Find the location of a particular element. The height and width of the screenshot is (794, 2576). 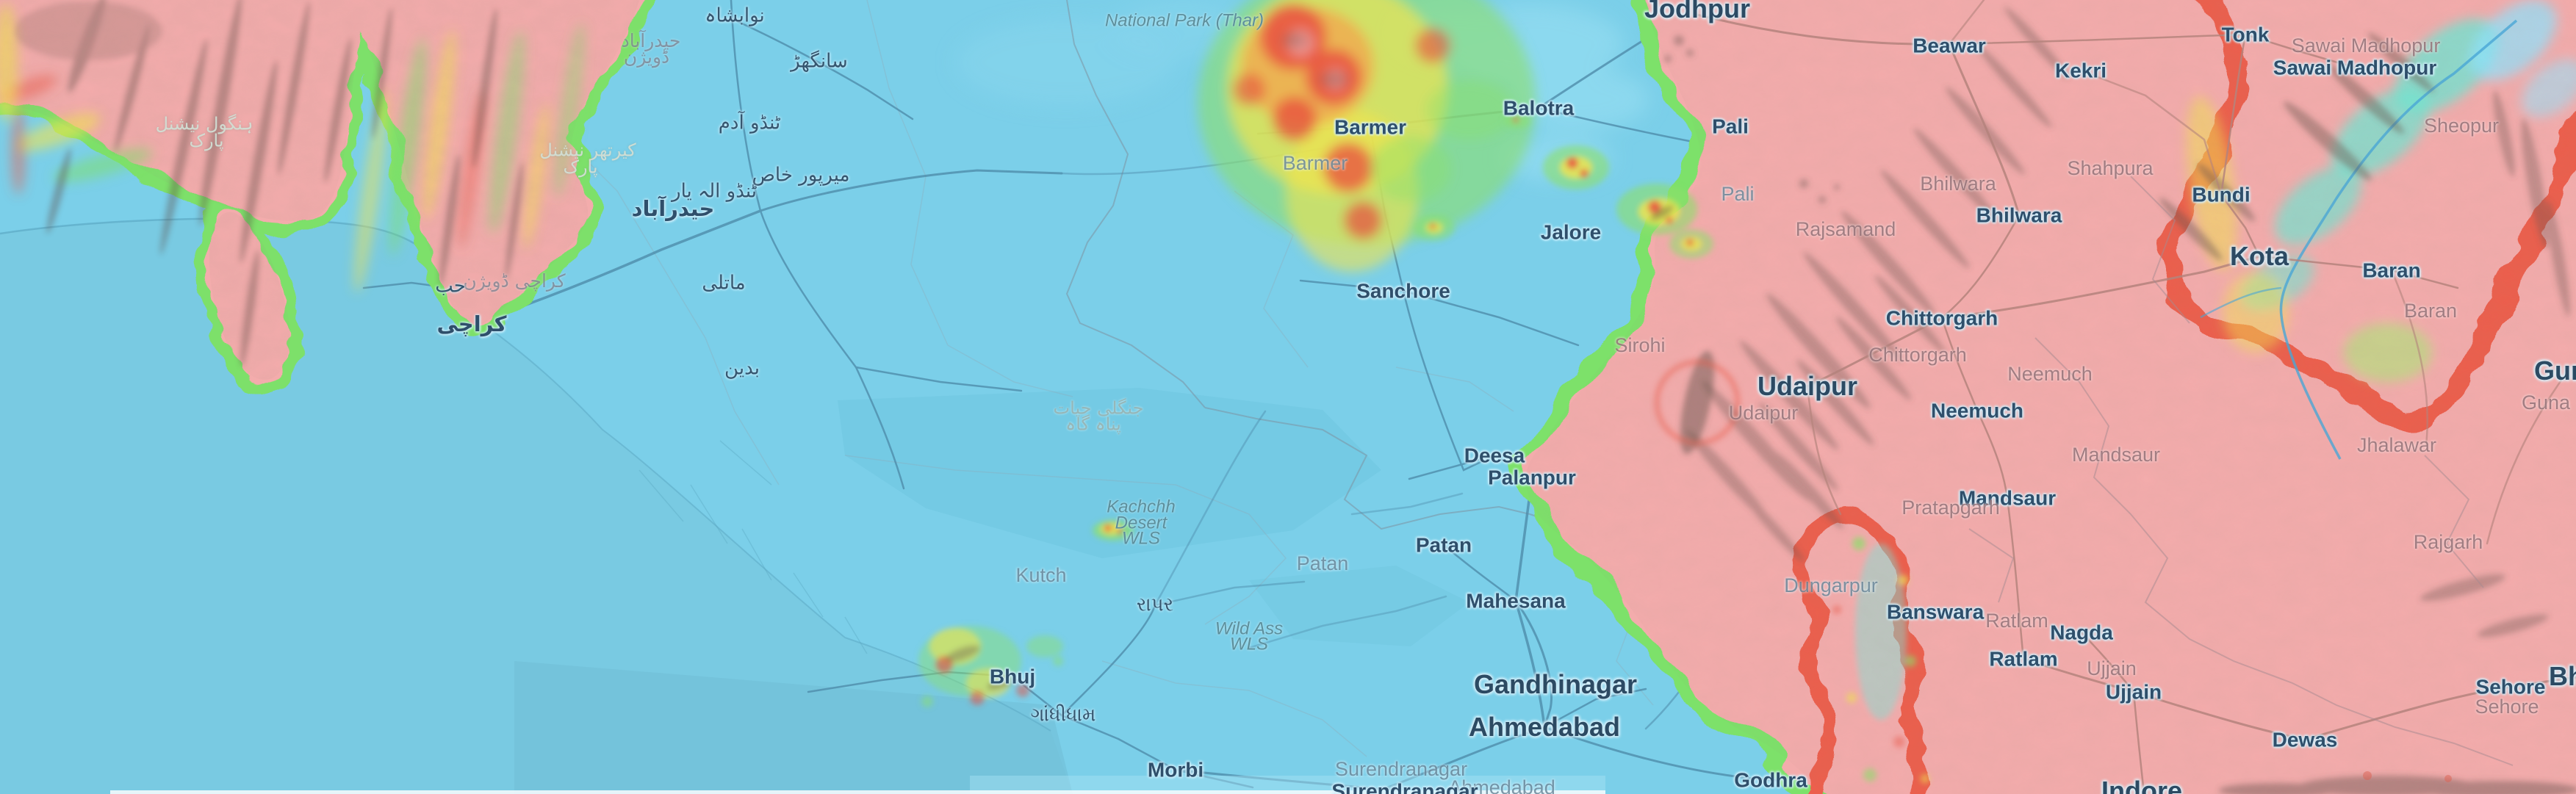

tile-artifact-white is located at coordinates (857, 792).